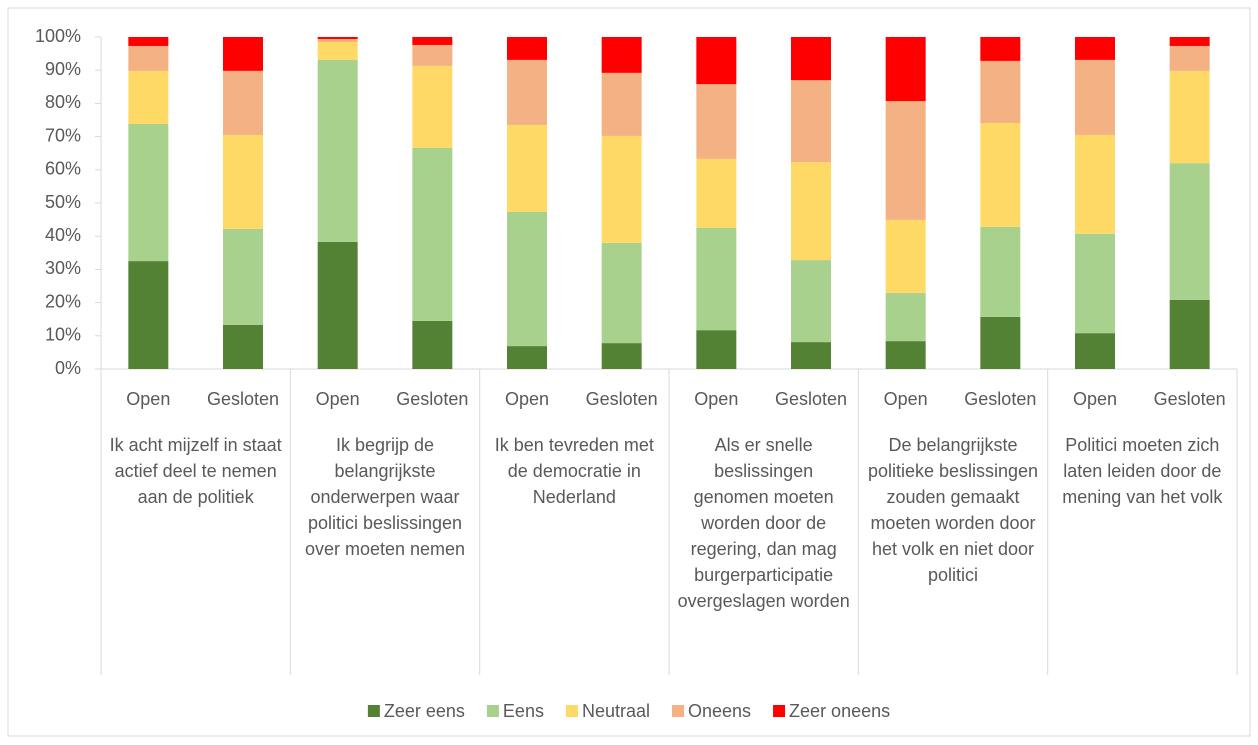  Describe the element at coordinates (63, 102) in the screenshot. I see `y-tick-label: 80%` at that location.